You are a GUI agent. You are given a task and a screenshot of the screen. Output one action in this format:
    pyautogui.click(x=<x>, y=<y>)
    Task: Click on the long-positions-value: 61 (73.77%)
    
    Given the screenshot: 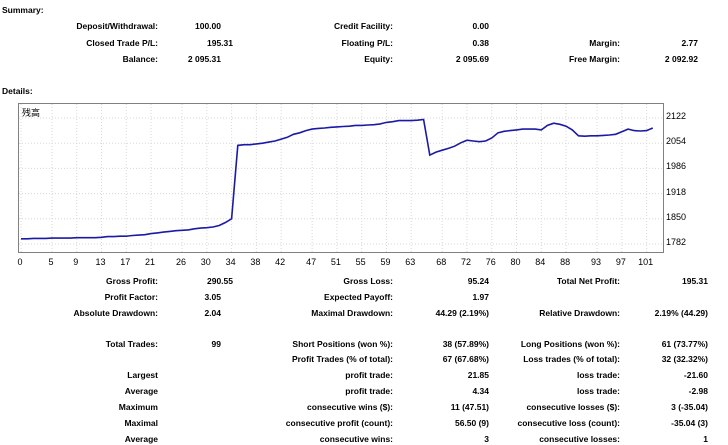 What is the action you would take?
    pyautogui.click(x=684, y=344)
    